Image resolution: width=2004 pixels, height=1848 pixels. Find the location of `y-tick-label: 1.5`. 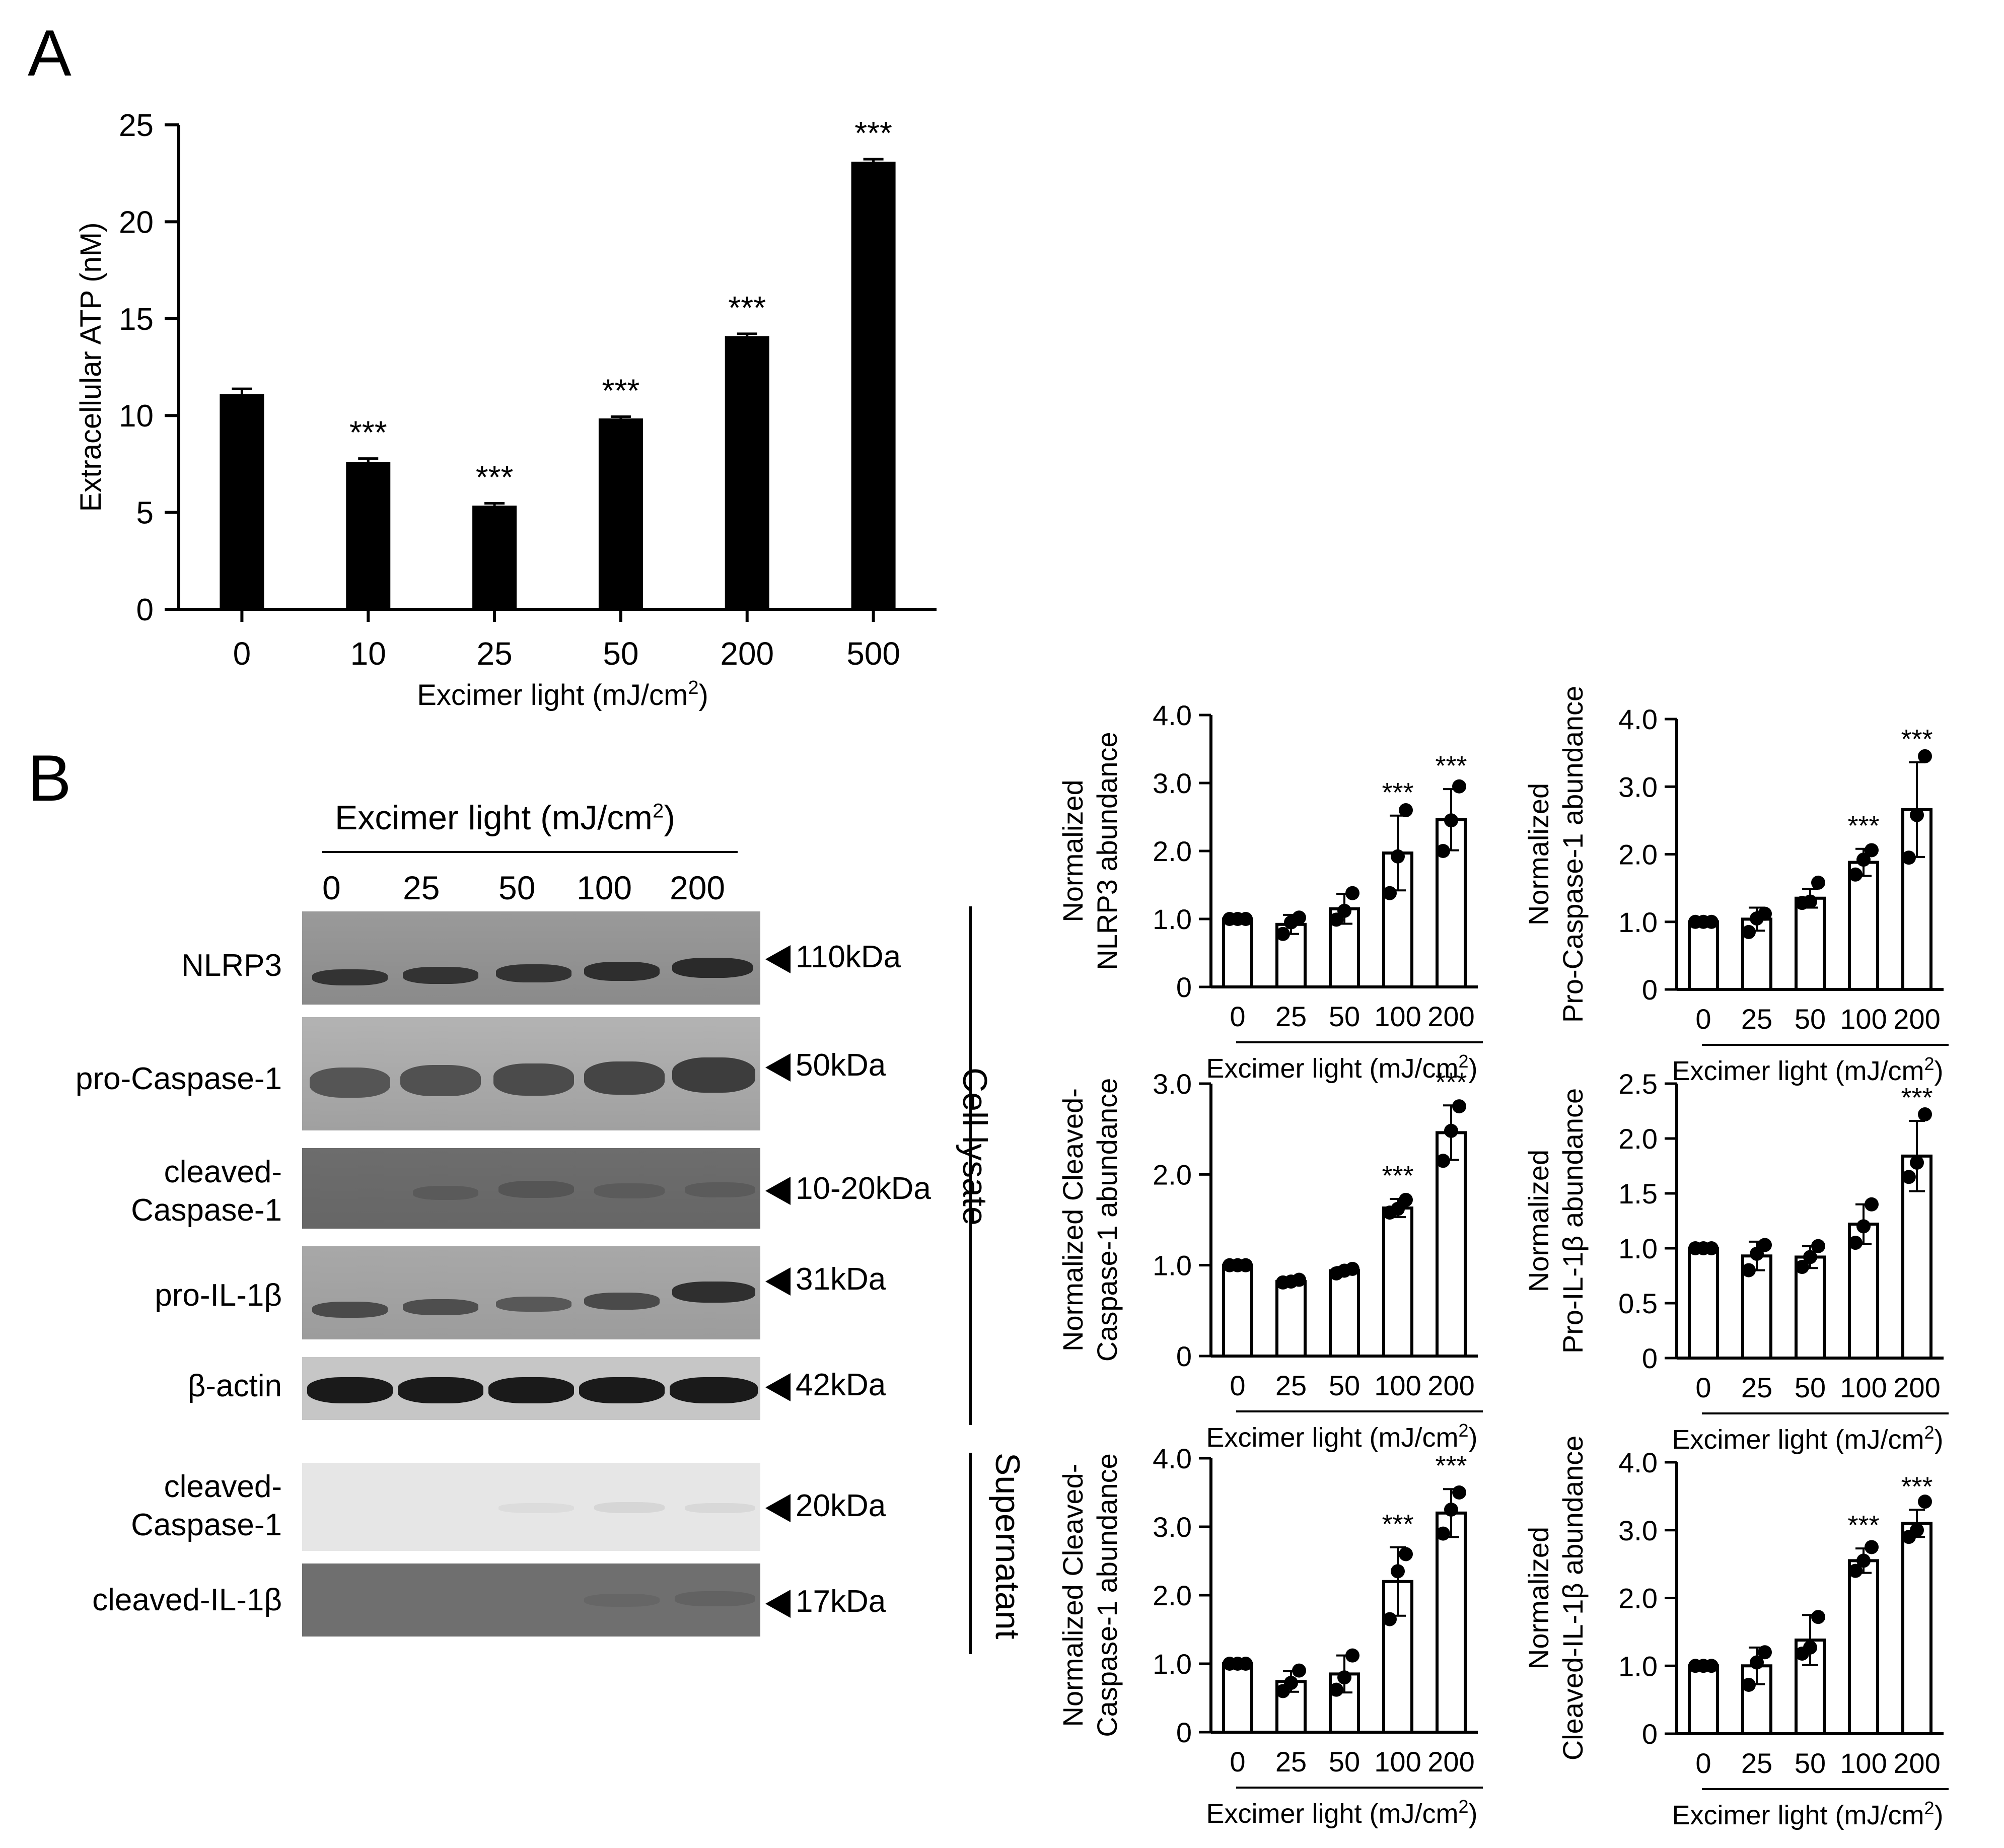

y-tick-label: 1.5 is located at coordinates (1638, 1194).